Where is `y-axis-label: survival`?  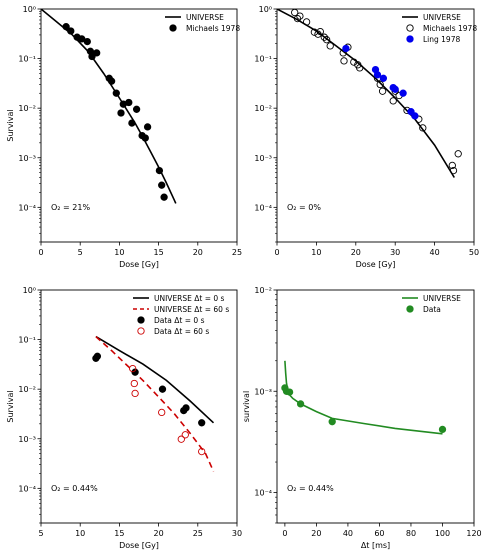
y-axis-label: survival is located at coordinates (246, 406).